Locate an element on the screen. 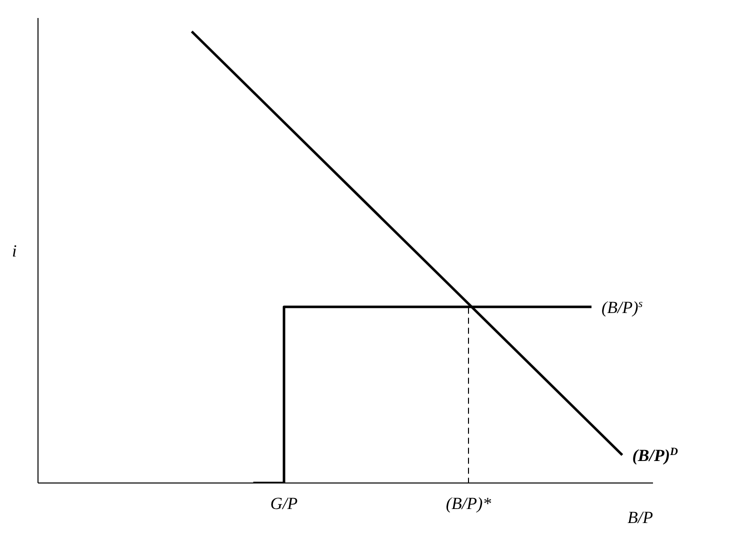 Image resolution: width=731 pixels, height=541 pixels. x-axis-title: B/P is located at coordinates (640, 517).